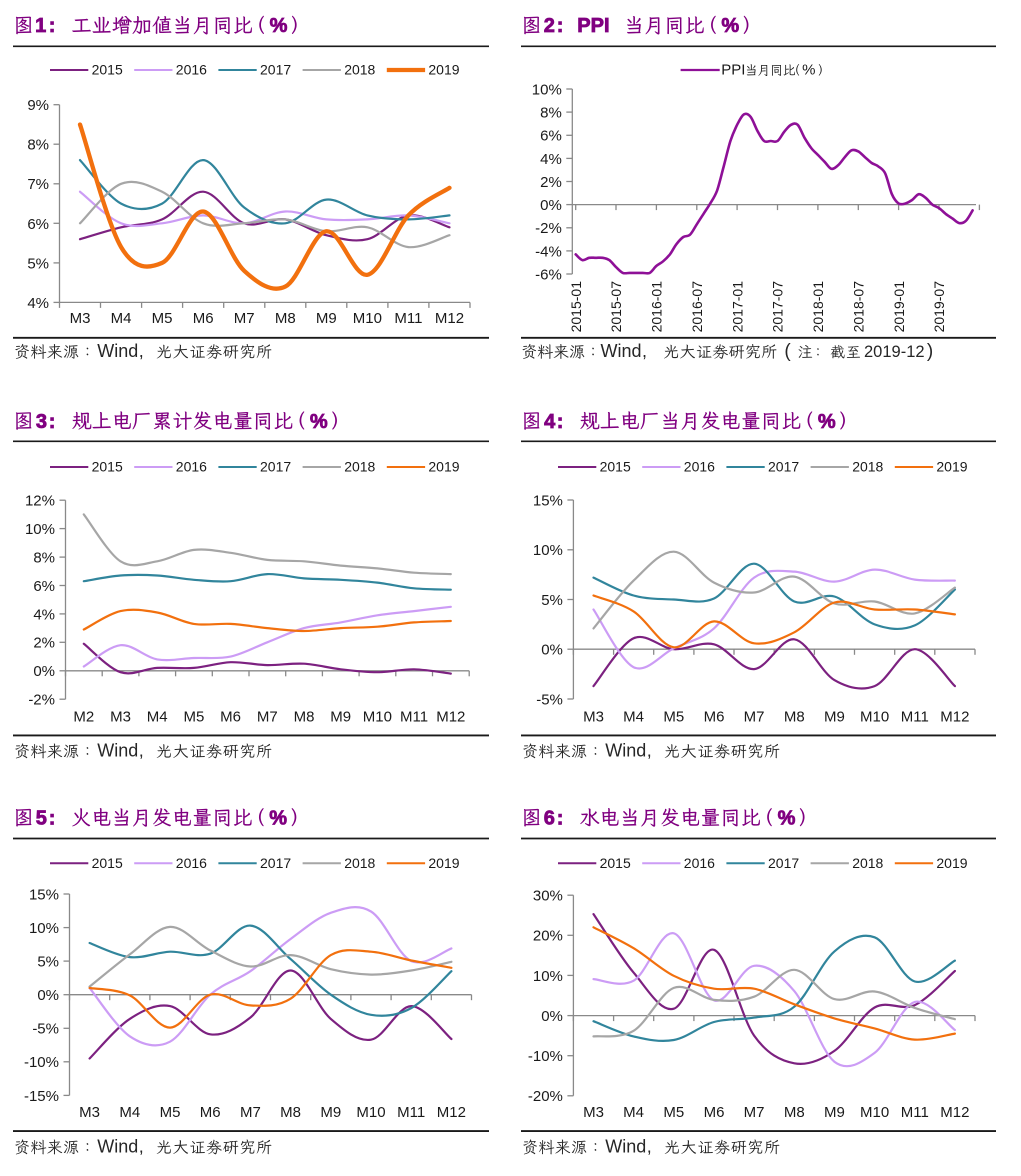 This screenshot has width=1021, height=1176. What do you see at coordinates (44, 671) in the screenshot?
I see `svg-text: 0%` at bounding box center [44, 671].